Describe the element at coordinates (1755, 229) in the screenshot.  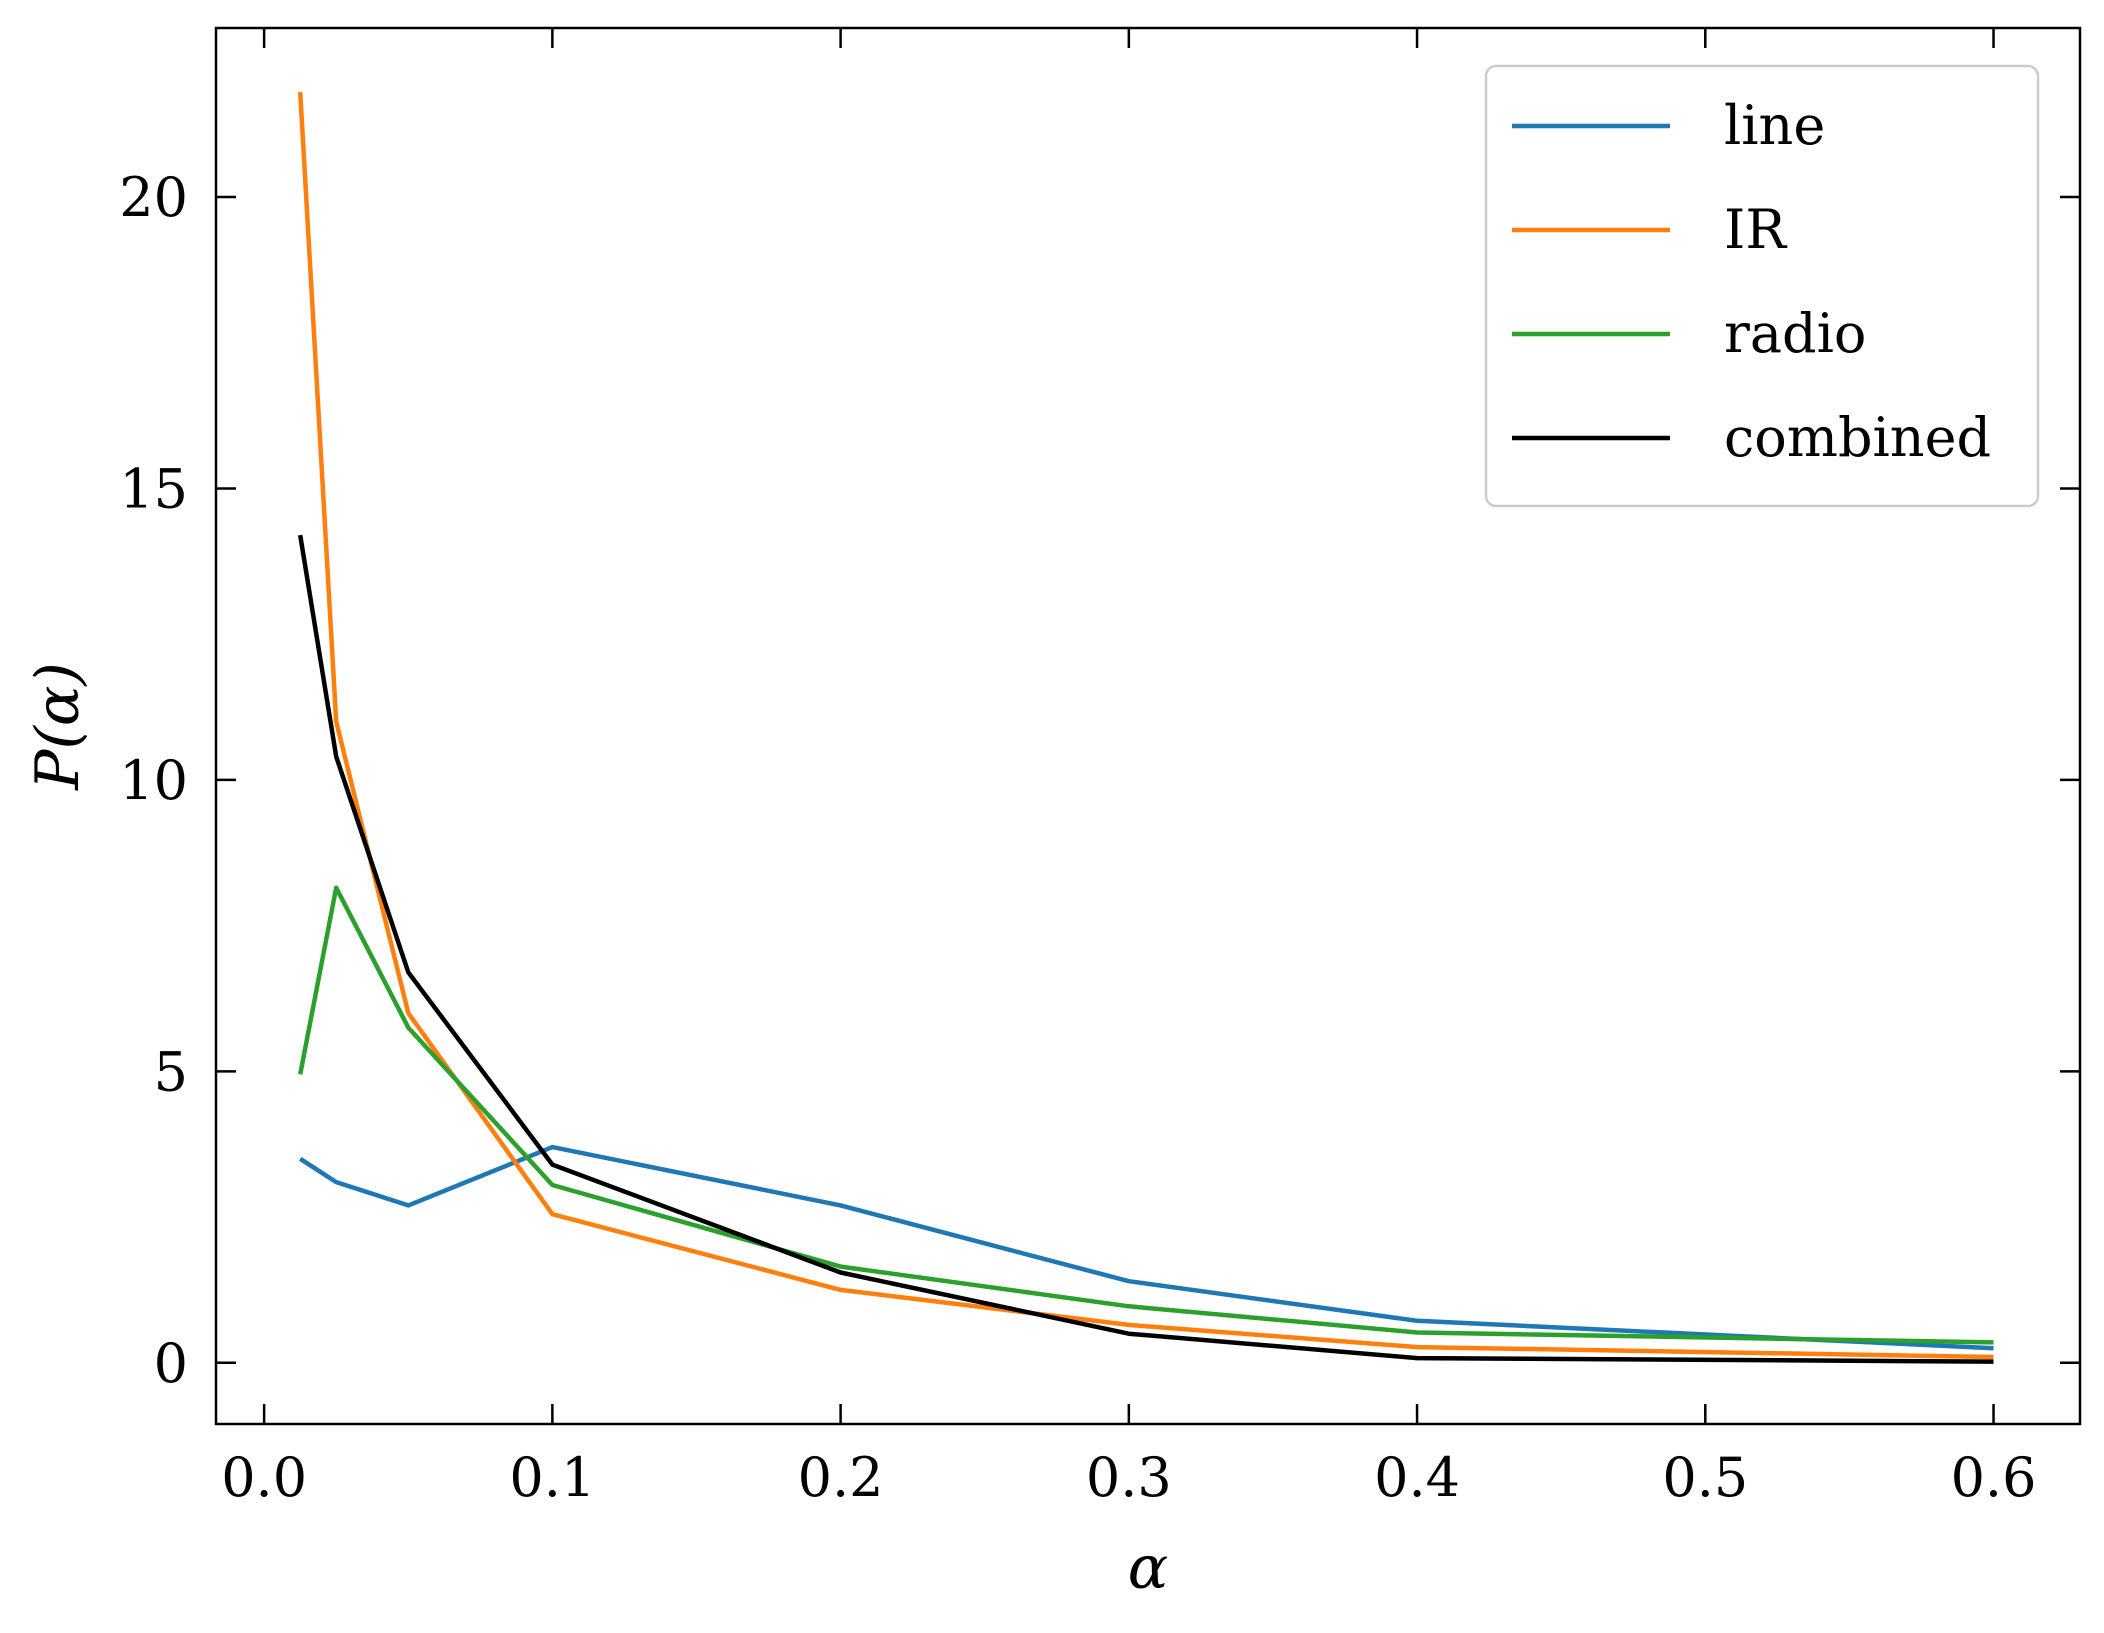
I see `legend-label-IR: IR` at that location.